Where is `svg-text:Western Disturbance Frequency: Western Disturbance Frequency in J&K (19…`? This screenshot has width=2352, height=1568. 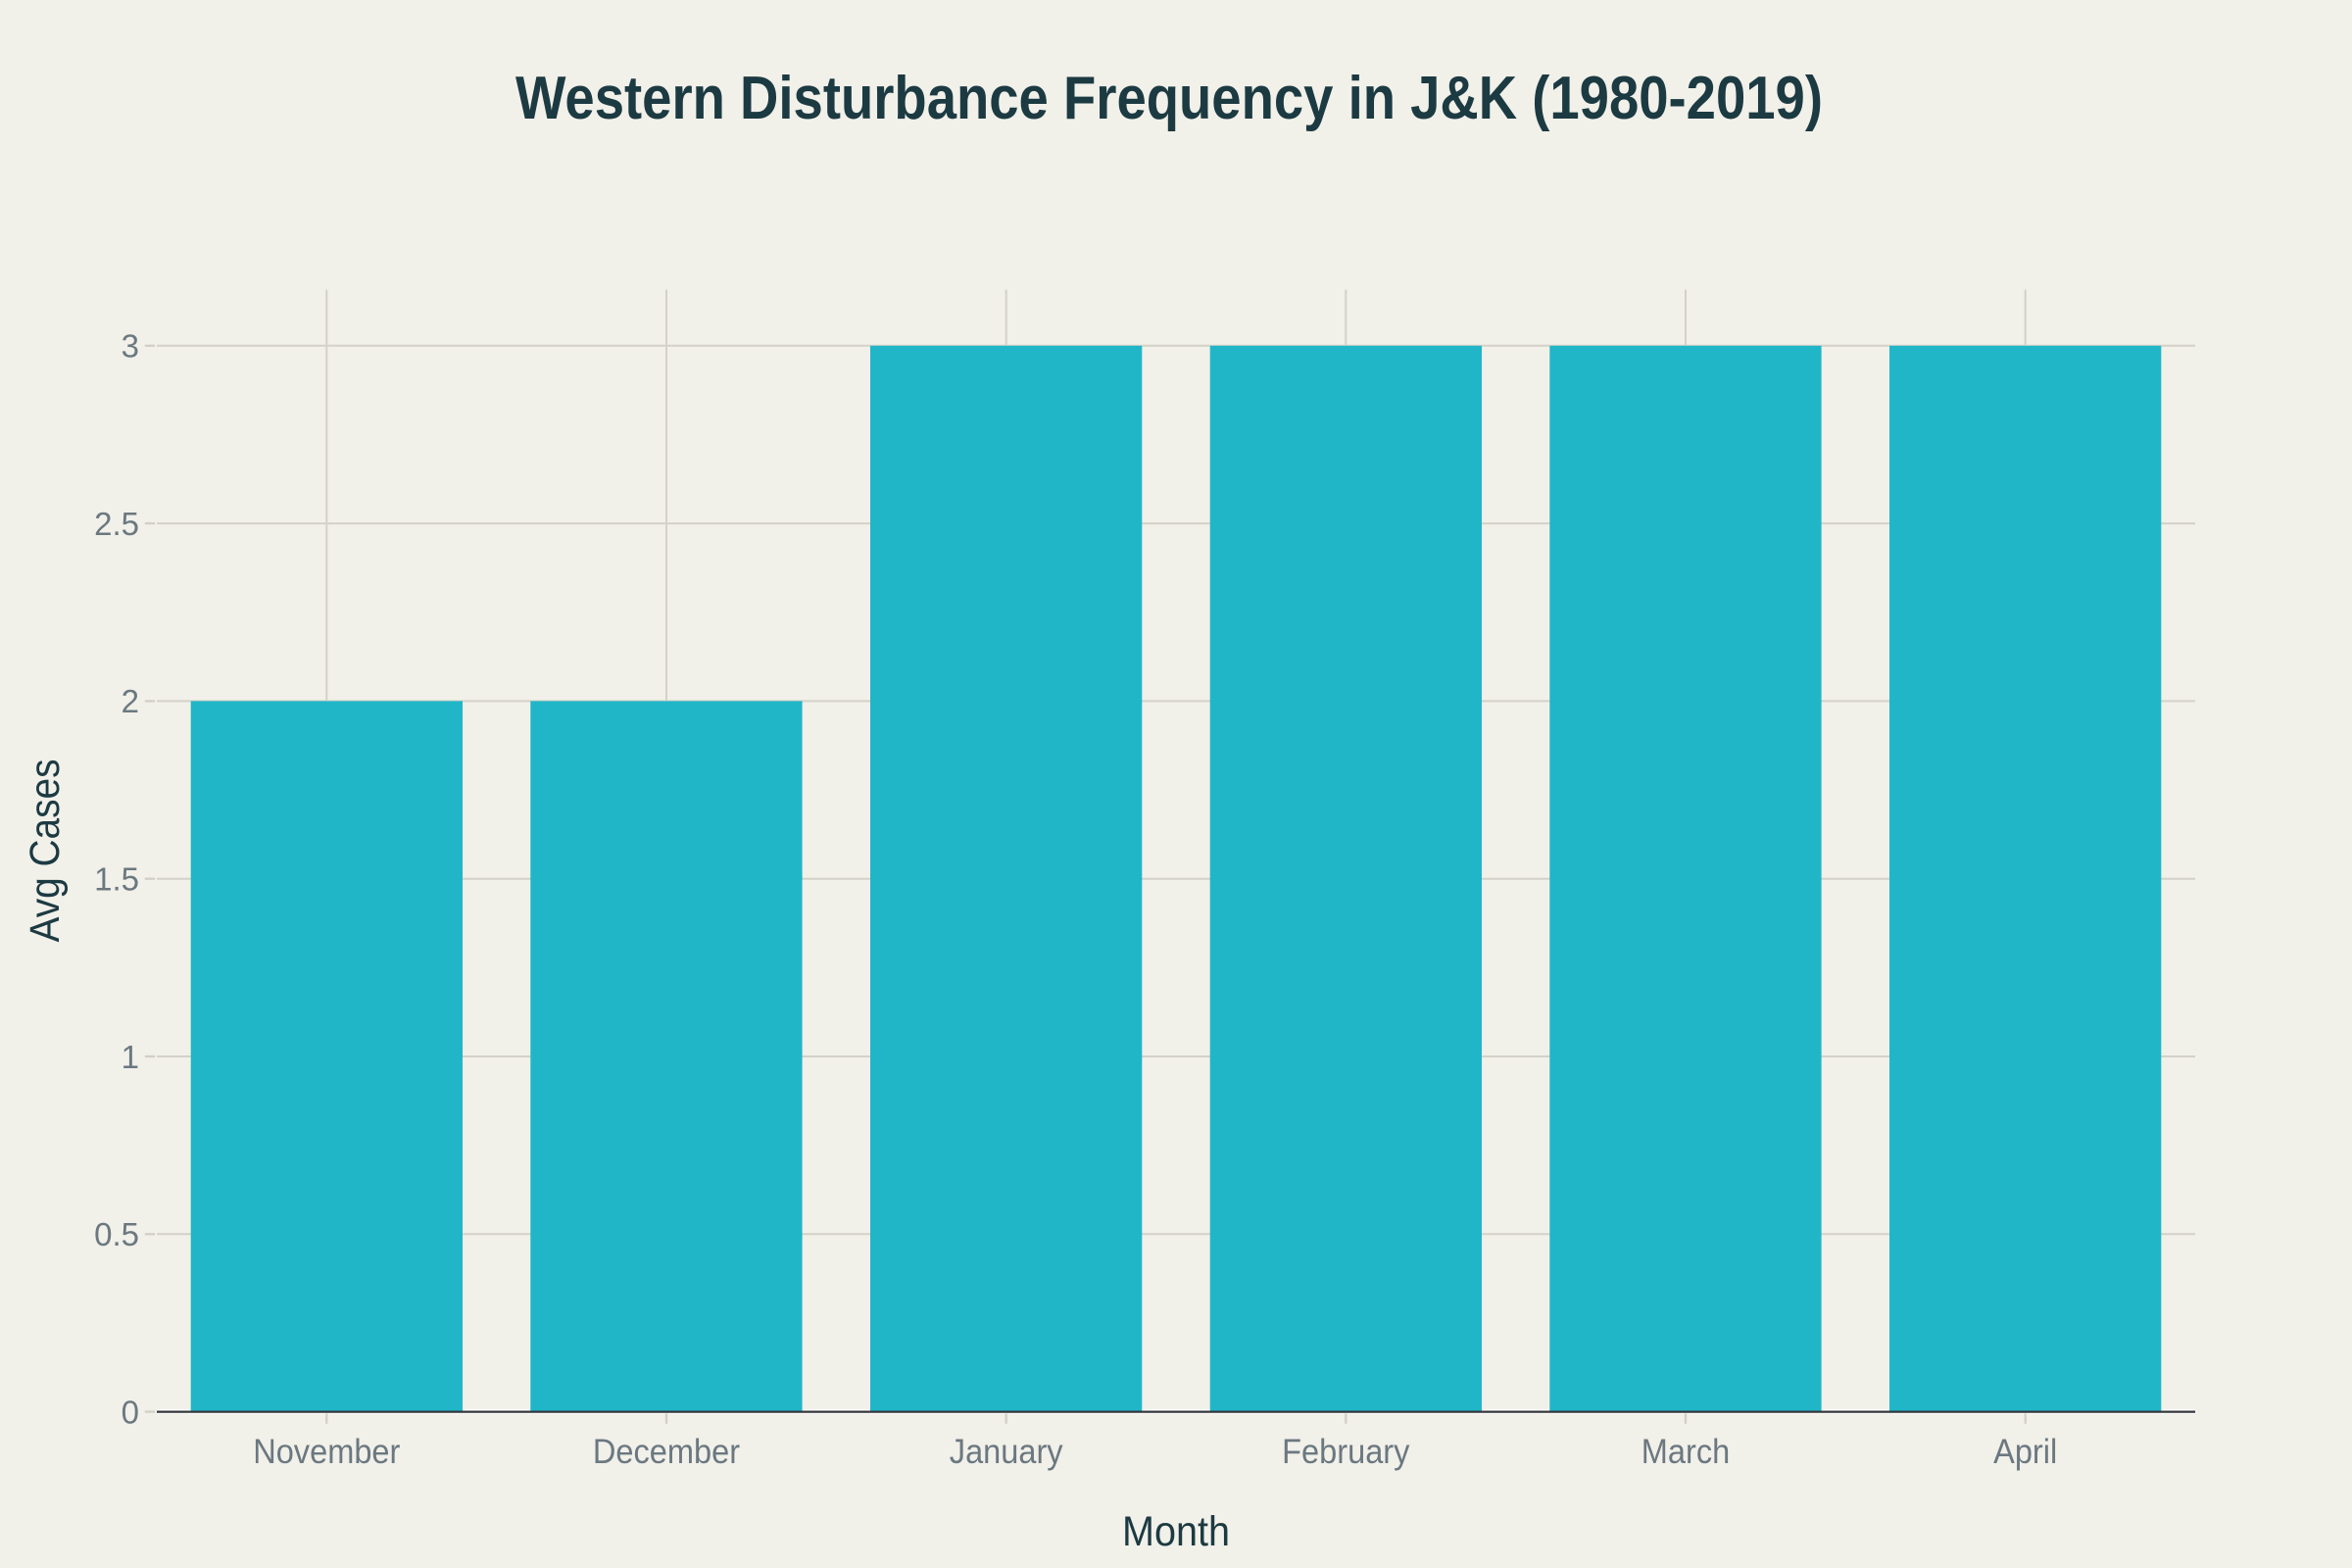
svg-text:Western Disturbance Frequency: Western Disturbance Frequency in J&K (19… is located at coordinates (1169, 98).